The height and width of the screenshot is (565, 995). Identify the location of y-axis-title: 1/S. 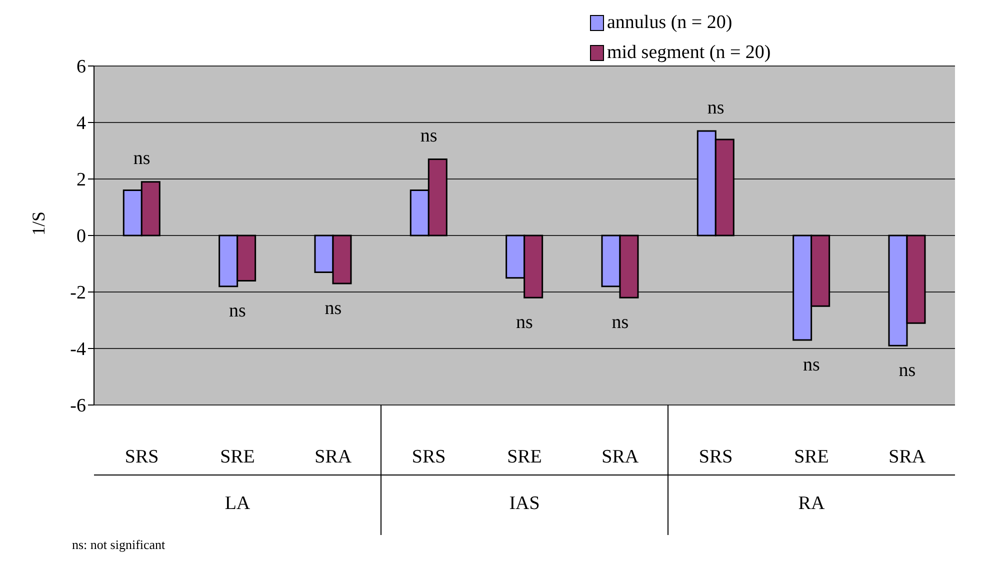
(38, 223).